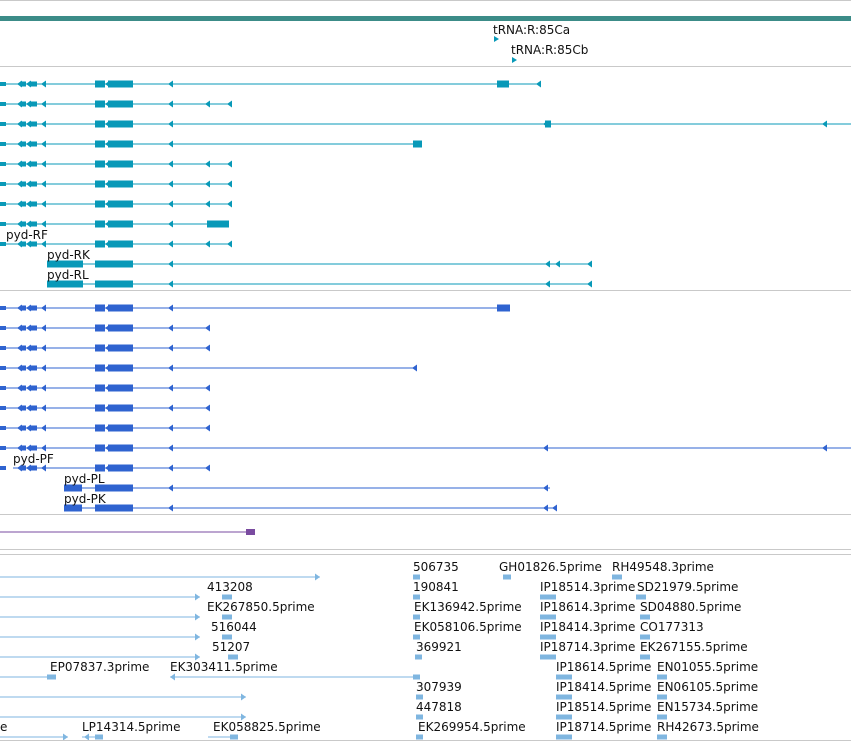 This screenshot has width=851, height=742. Describe the element at coordinates (468, 627) in the screenshot. I see `est-label: EK058106.5prime` at that location.